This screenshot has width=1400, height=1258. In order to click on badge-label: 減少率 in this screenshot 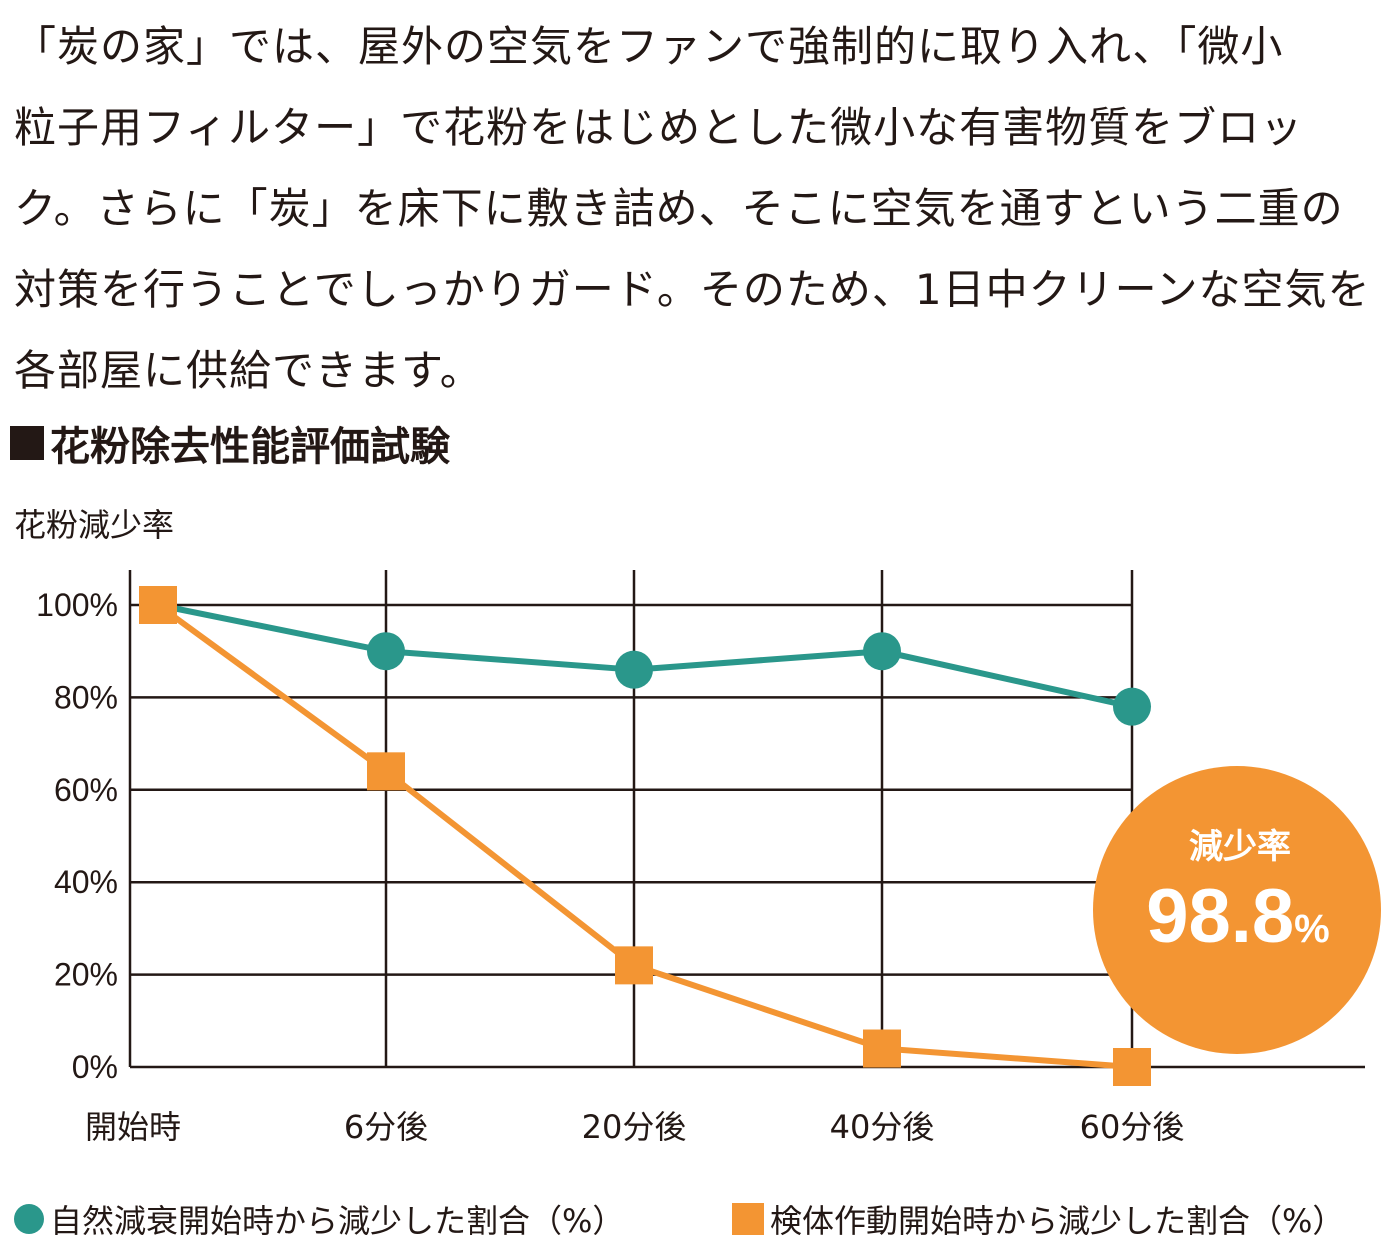, I will do `click(1240, 847)`.